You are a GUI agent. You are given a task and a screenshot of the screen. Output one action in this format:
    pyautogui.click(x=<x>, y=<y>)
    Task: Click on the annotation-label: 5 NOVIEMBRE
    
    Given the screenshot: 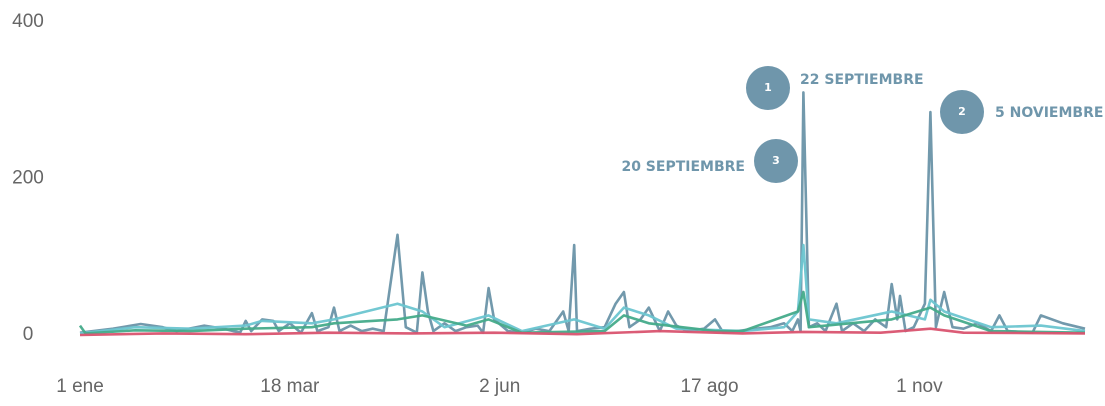 What is the action you would take?
    pyautogui.click(x=1049, y=113)
    